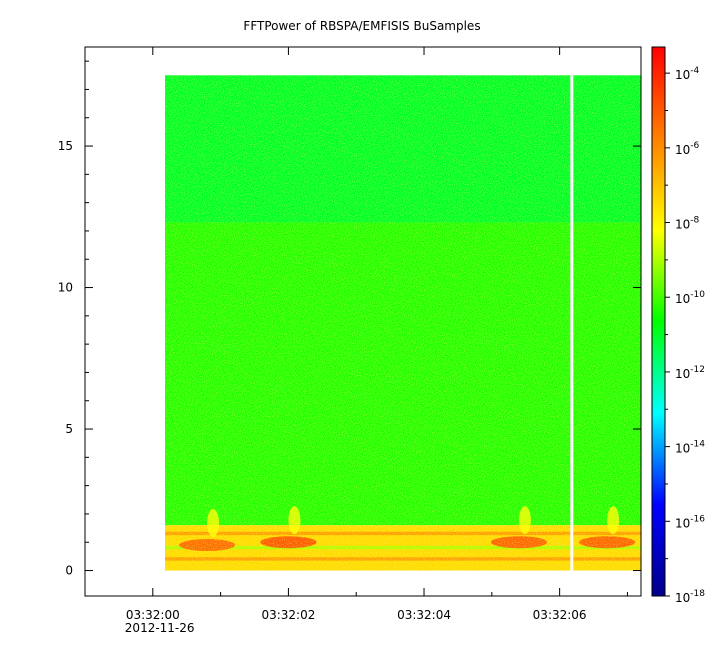 The width and height of the screenshot is (724, 656). Describe the element at coordinates (658, 321) in the screenshot. I see `colorbar-fill` at that location.